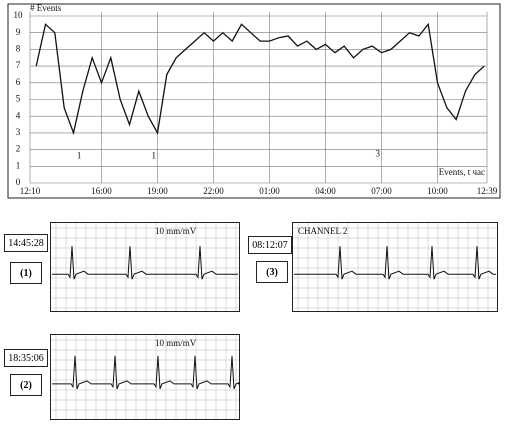  I want to click on strip-time: 18:35:06, so click(26, 358).